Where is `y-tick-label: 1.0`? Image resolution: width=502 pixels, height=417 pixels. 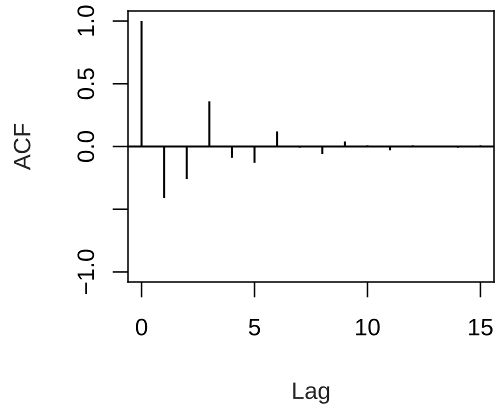
y-tick-label: 1.0 is located at coordinates (85, 21).